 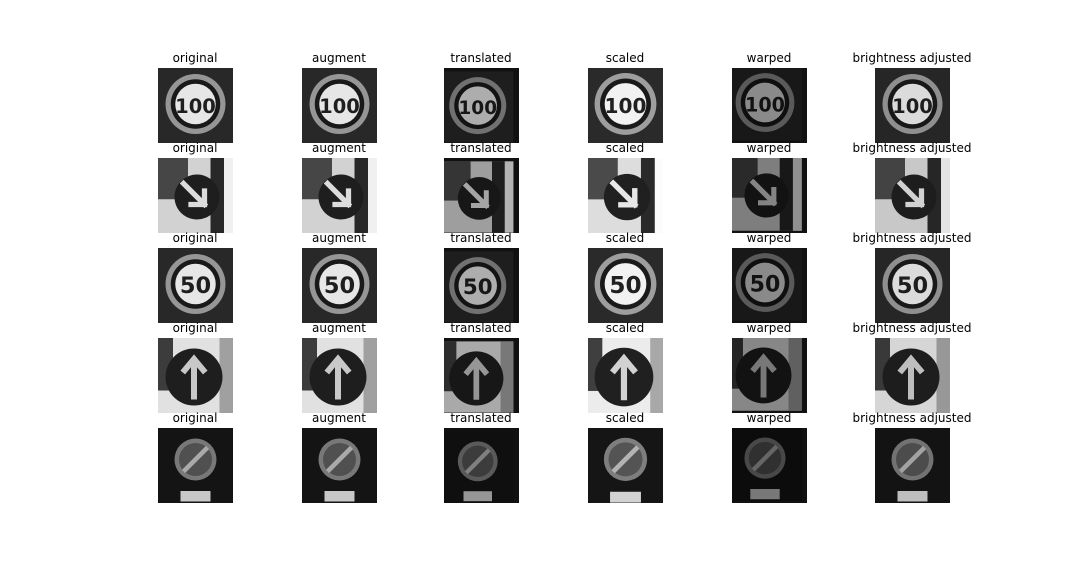 I want to click on grid-cell: scaled 100, so click(x=625, y=96).